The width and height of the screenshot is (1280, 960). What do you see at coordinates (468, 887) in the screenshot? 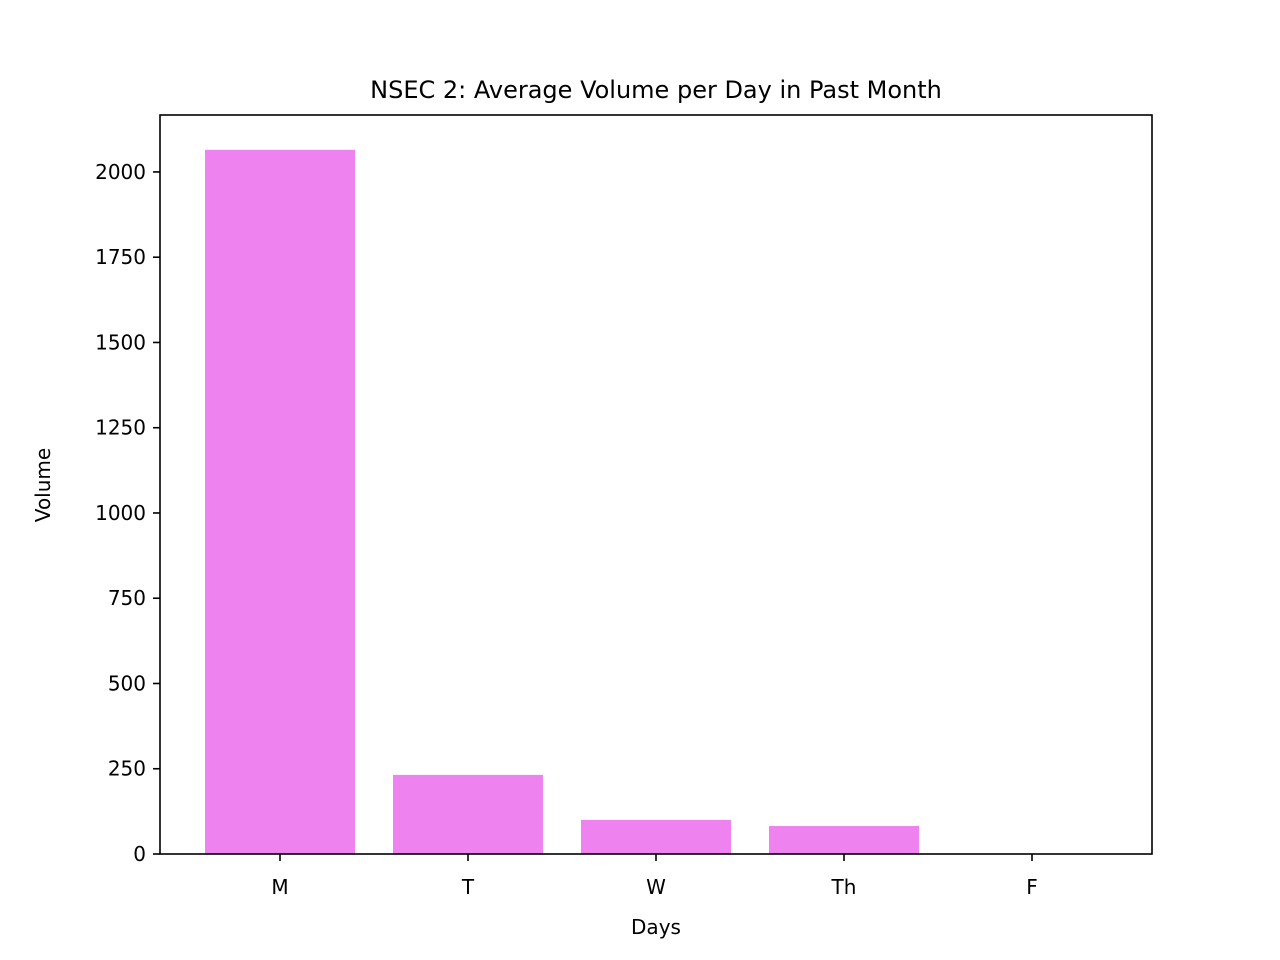
I see `x-tick-label-T: T` at bounding box center [468, 887].